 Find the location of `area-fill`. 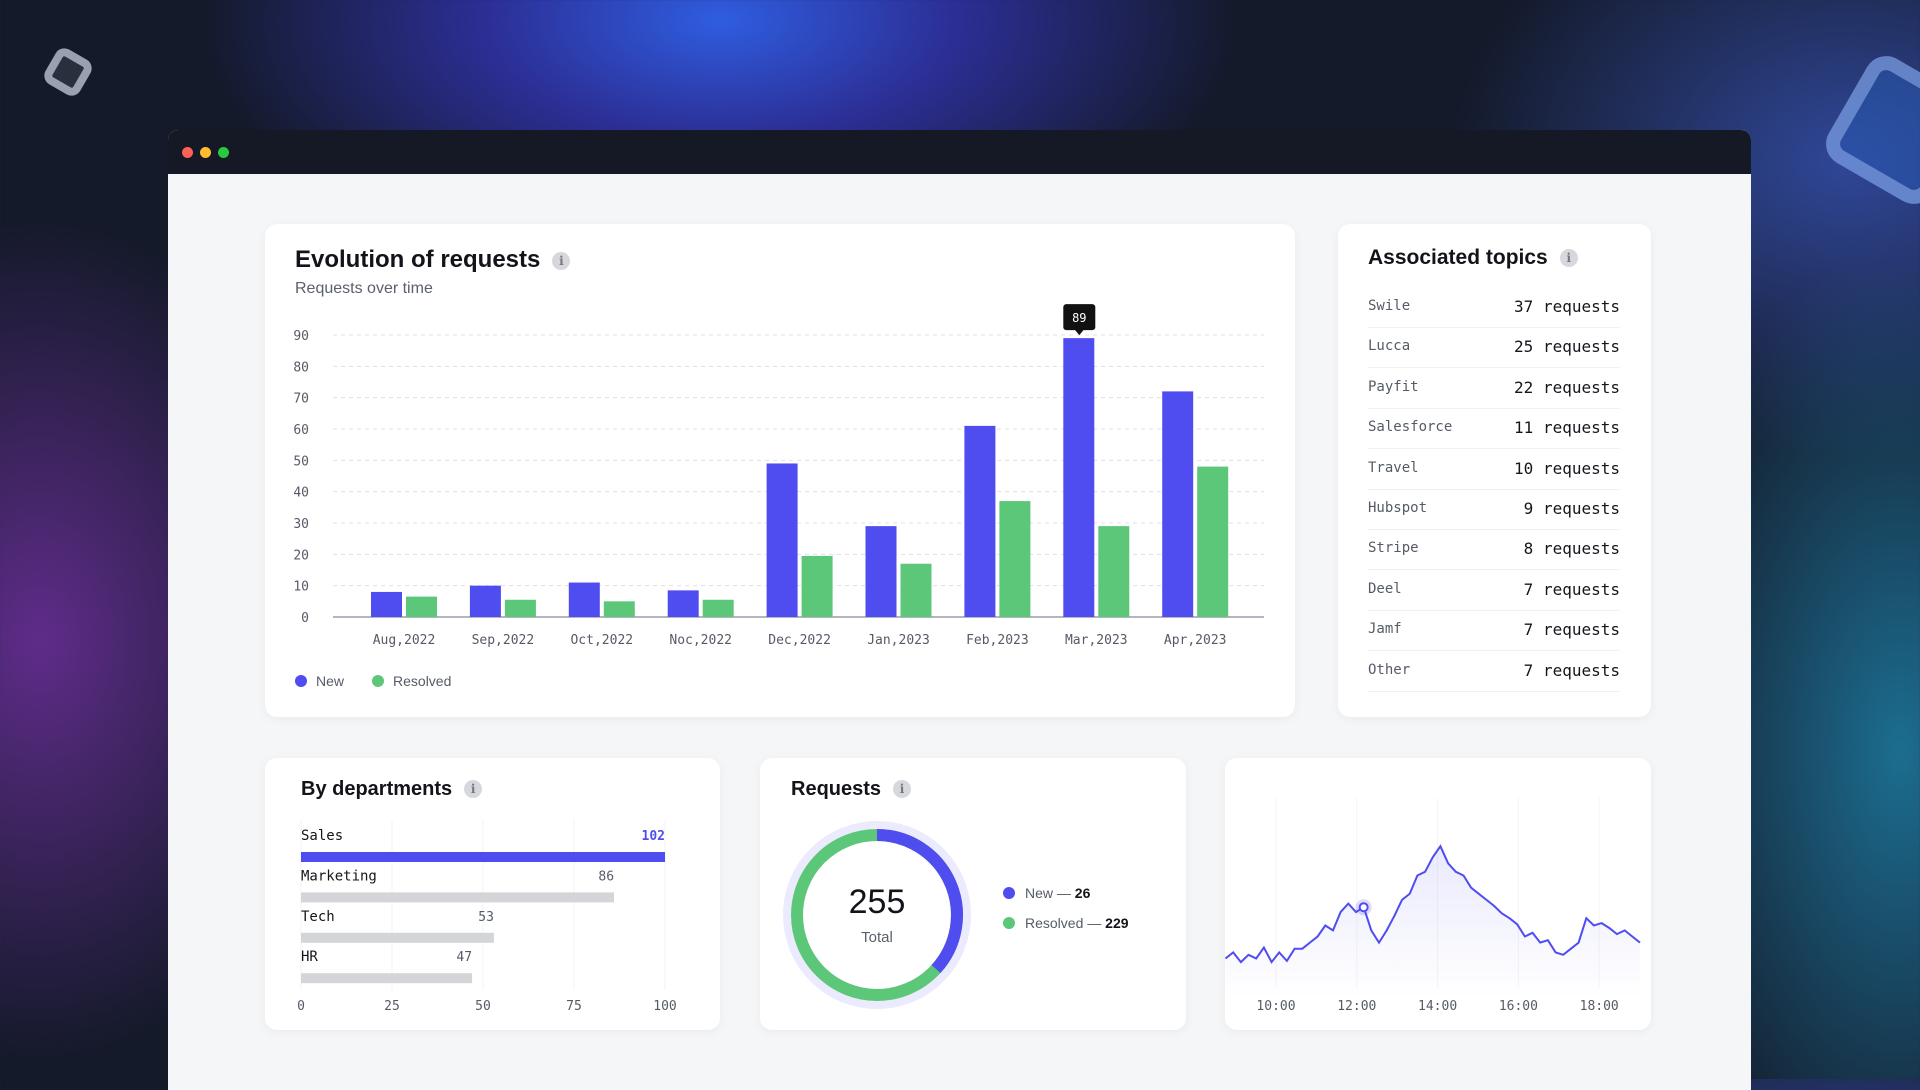

area-fill is located at coordinates (1433, 922).